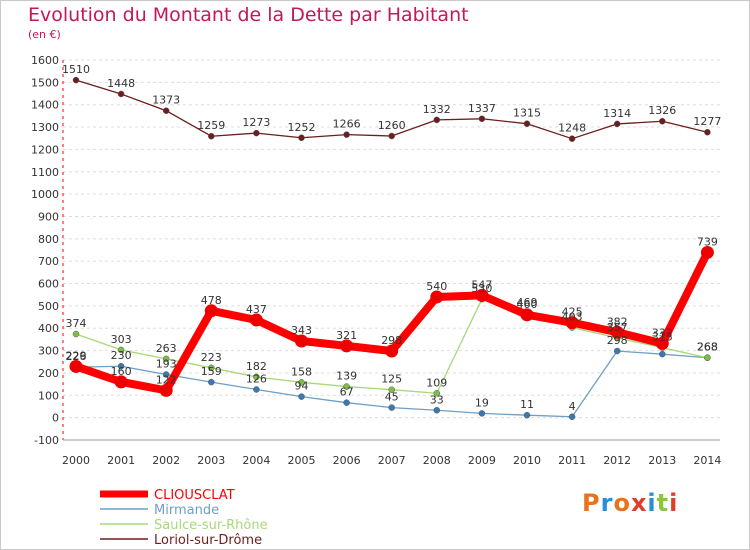  What do you see at coordinates (194, 495) in the screenshot?
I see `legend-entry: CLIOUSCLAT` at bounding box center [194, 495].